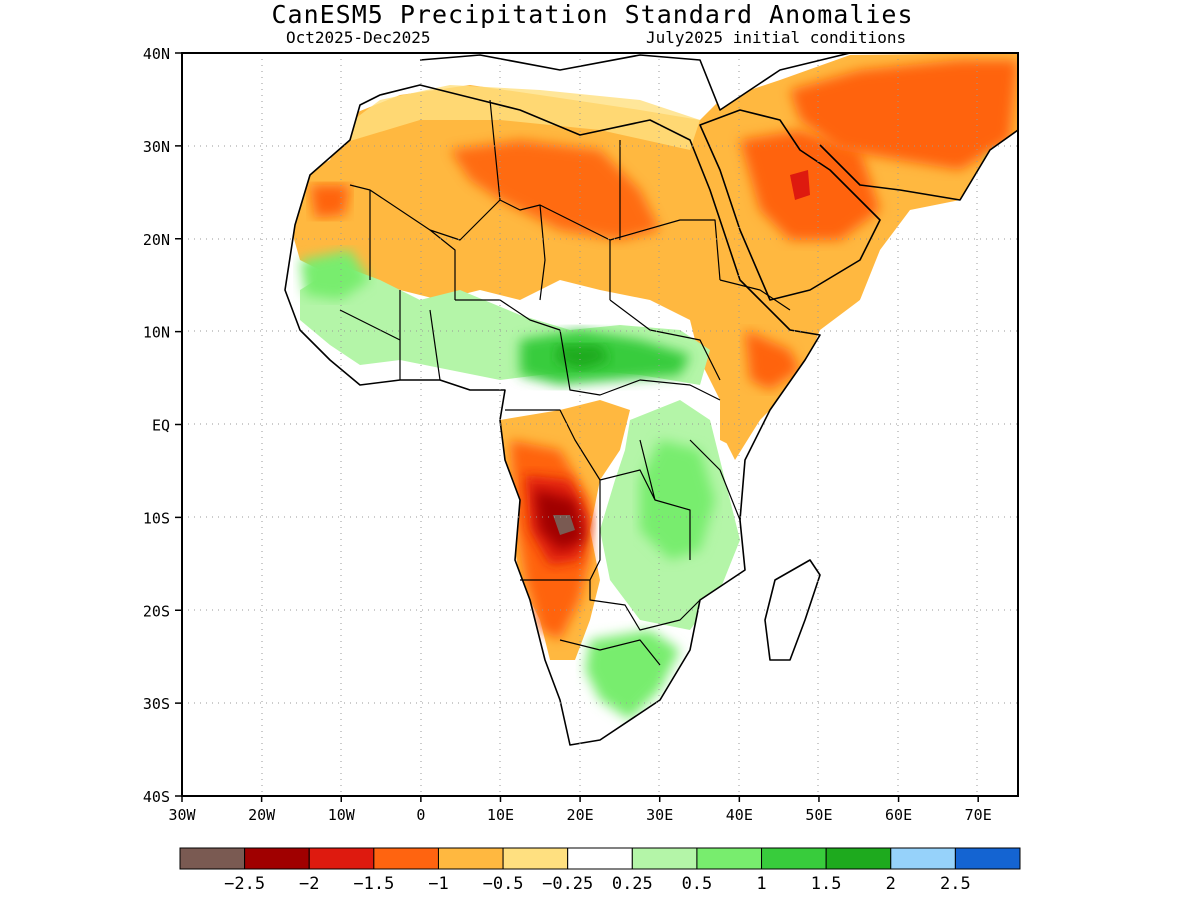 This screenshot has width=1200, height=900. What do you see at coordinates (635, 82) in the screenshot?
I see `mediterranean-north-coast` at bounding box center [635, 82].